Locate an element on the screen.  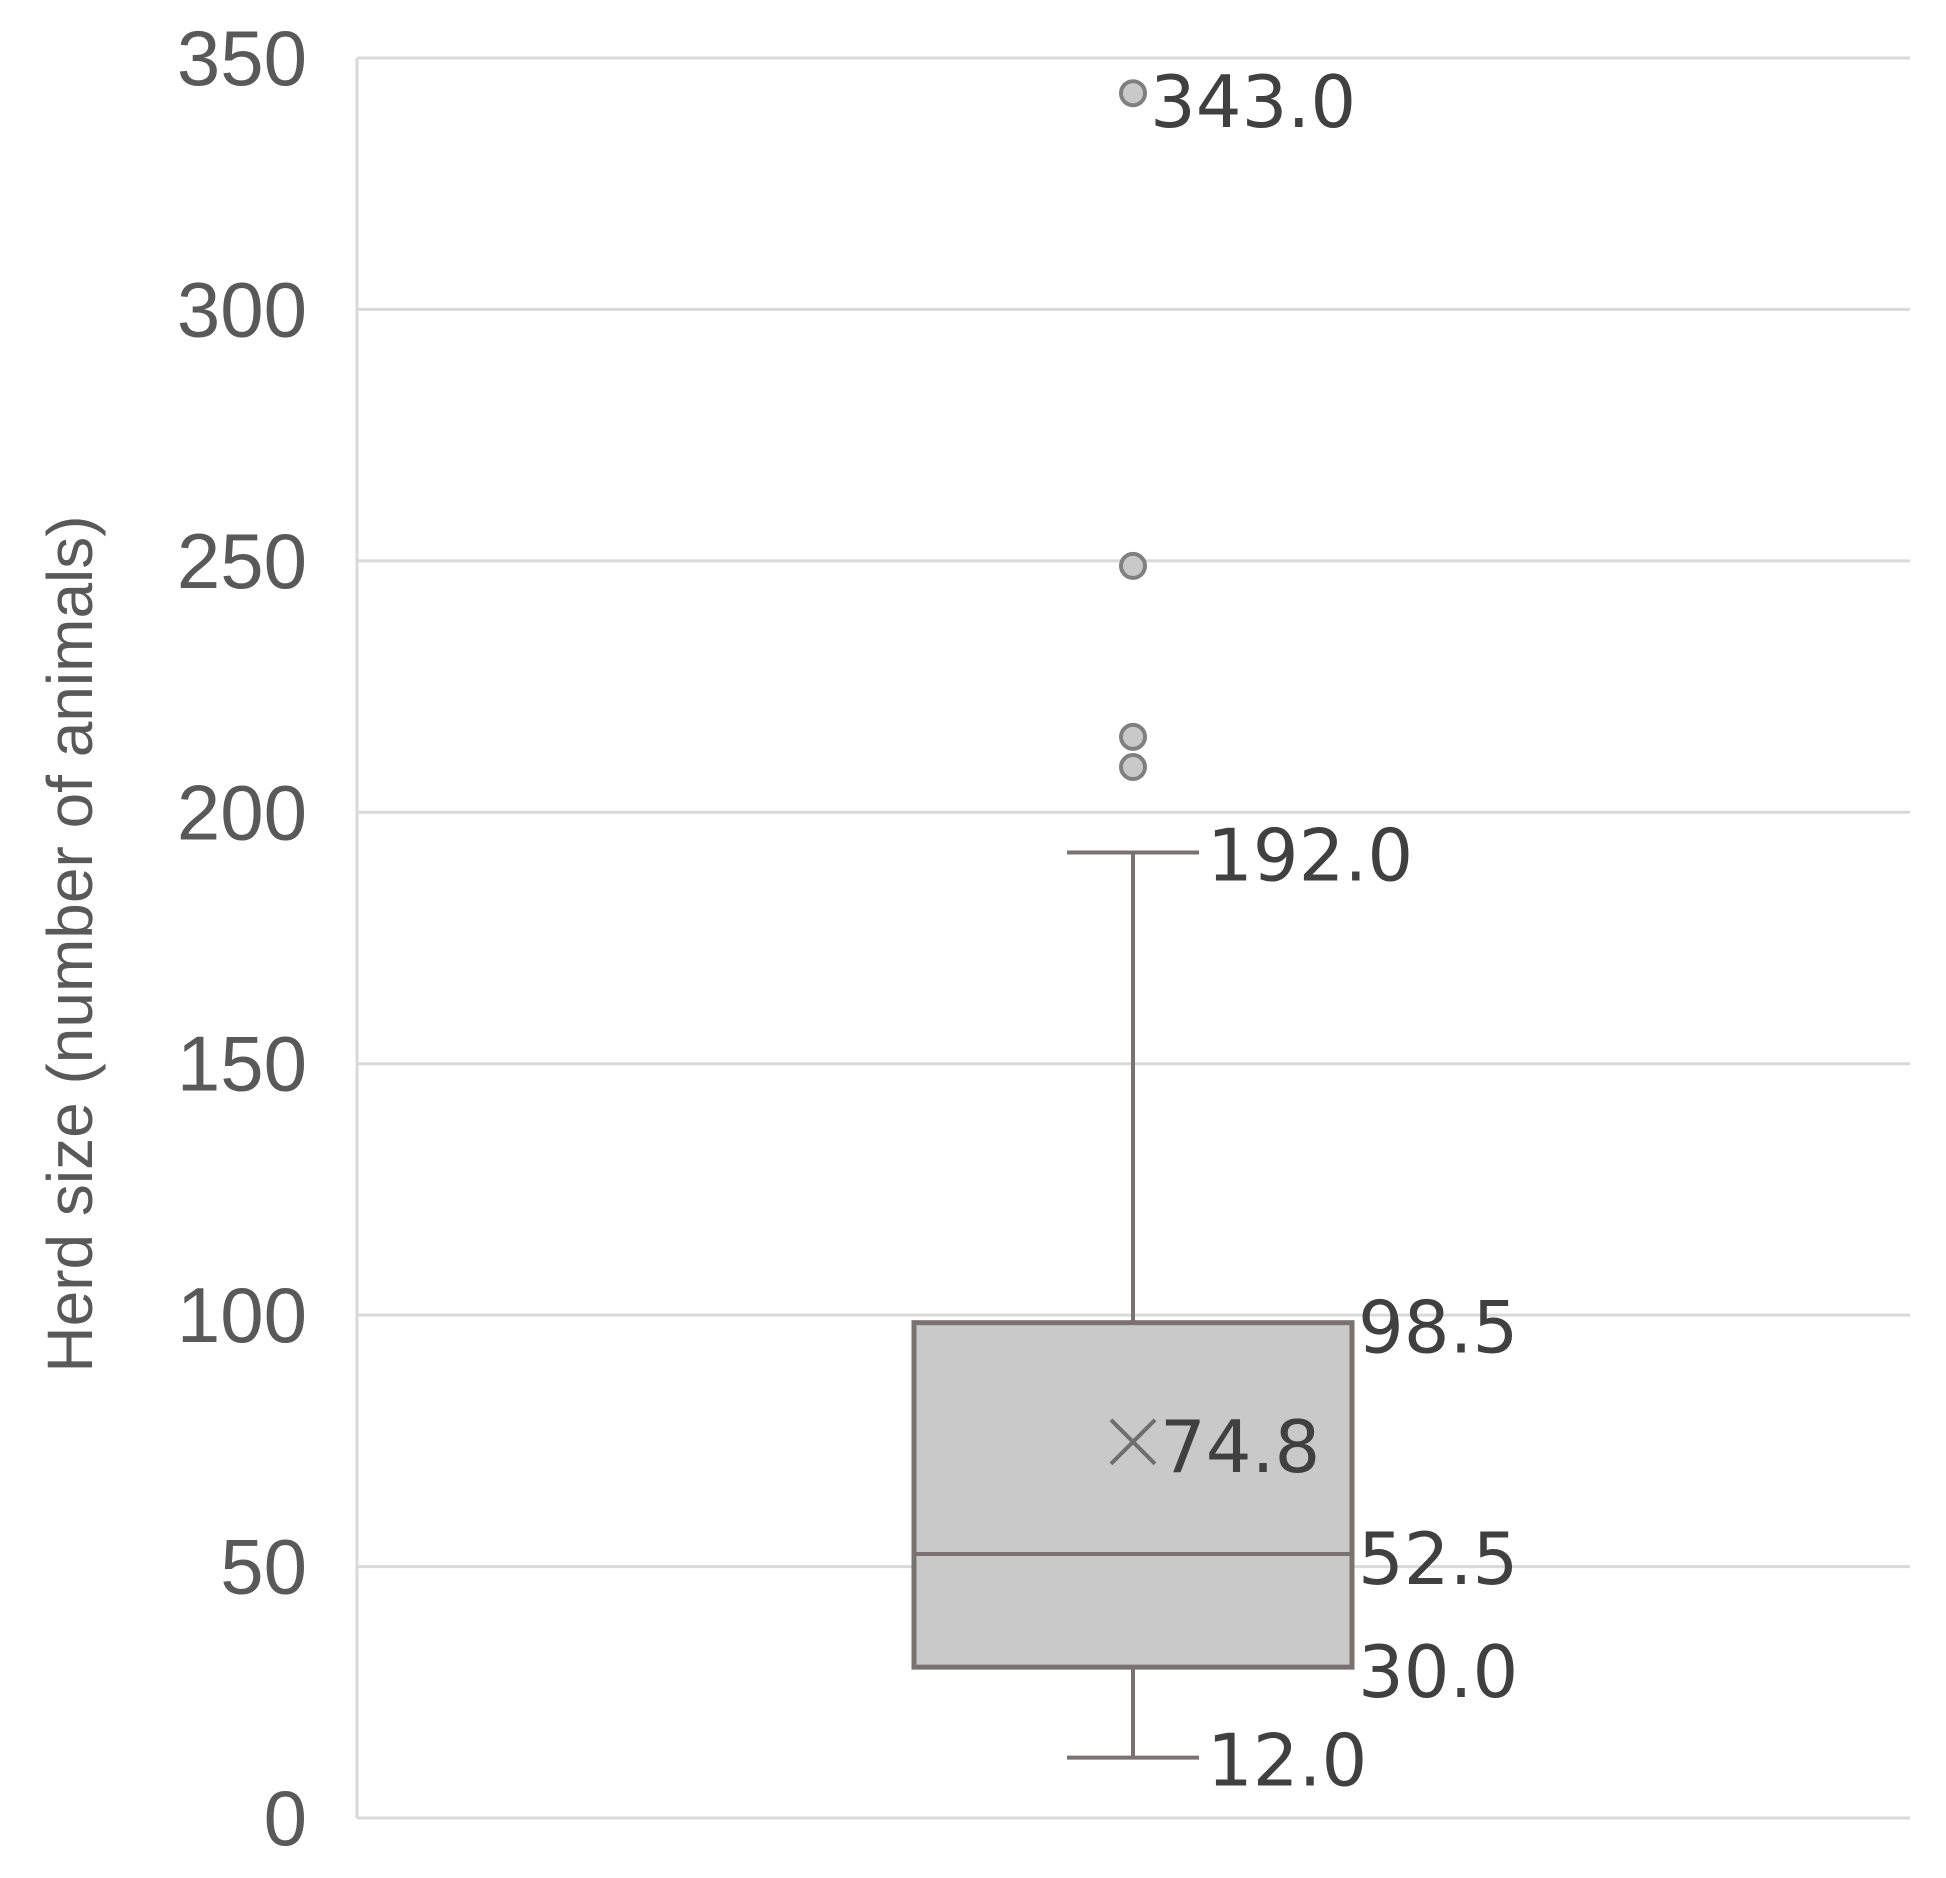
mean-marker is located at coordinates (1133, 1442).